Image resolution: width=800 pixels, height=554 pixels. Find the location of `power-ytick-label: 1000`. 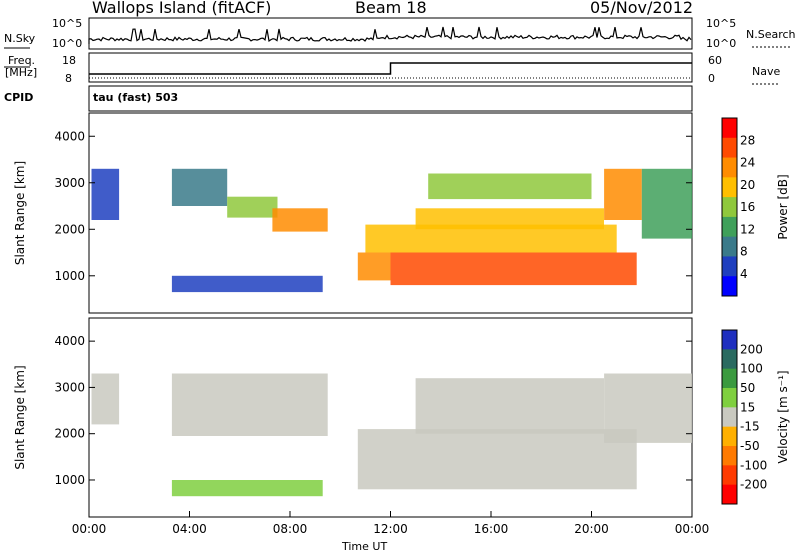

power-ytick-label: 1000 is located at coordinates (69, 276).